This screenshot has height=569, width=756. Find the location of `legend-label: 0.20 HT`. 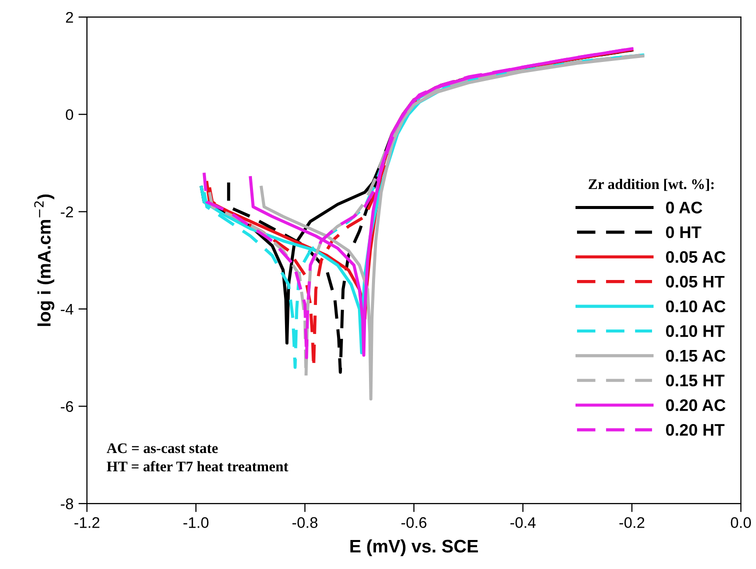

legend-label: 0.20 HT is located at coordinates (695, 430).